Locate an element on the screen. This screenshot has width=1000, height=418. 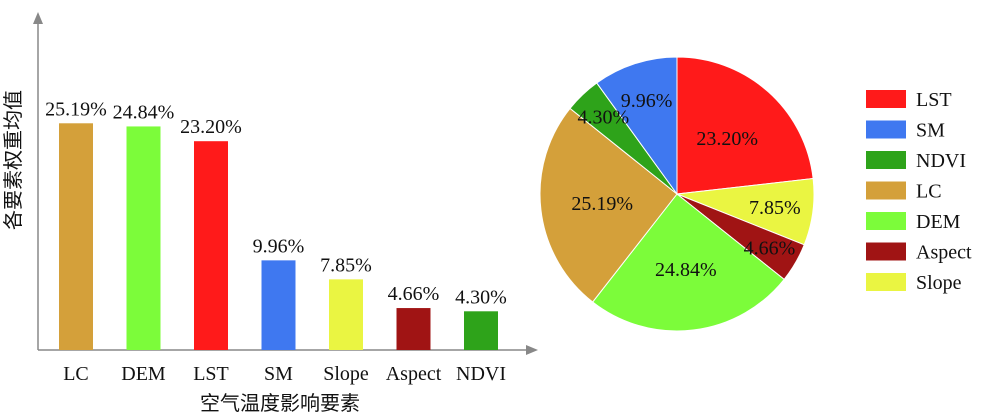
pie-label-dem: 24.84% is located at coordinates (686, 270).